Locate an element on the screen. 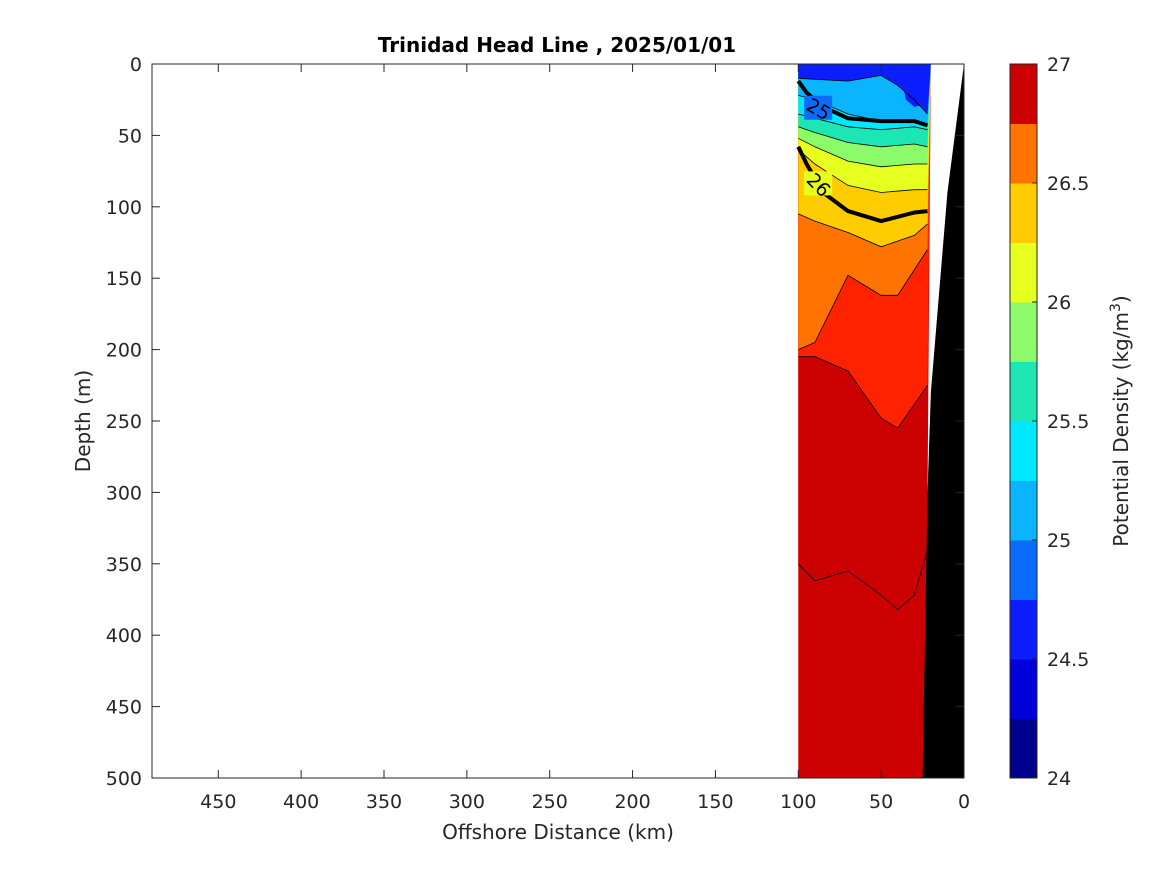 This screenshot has height=875, width=1167. contour-line-25.25 is located at coordinates (863, 137).